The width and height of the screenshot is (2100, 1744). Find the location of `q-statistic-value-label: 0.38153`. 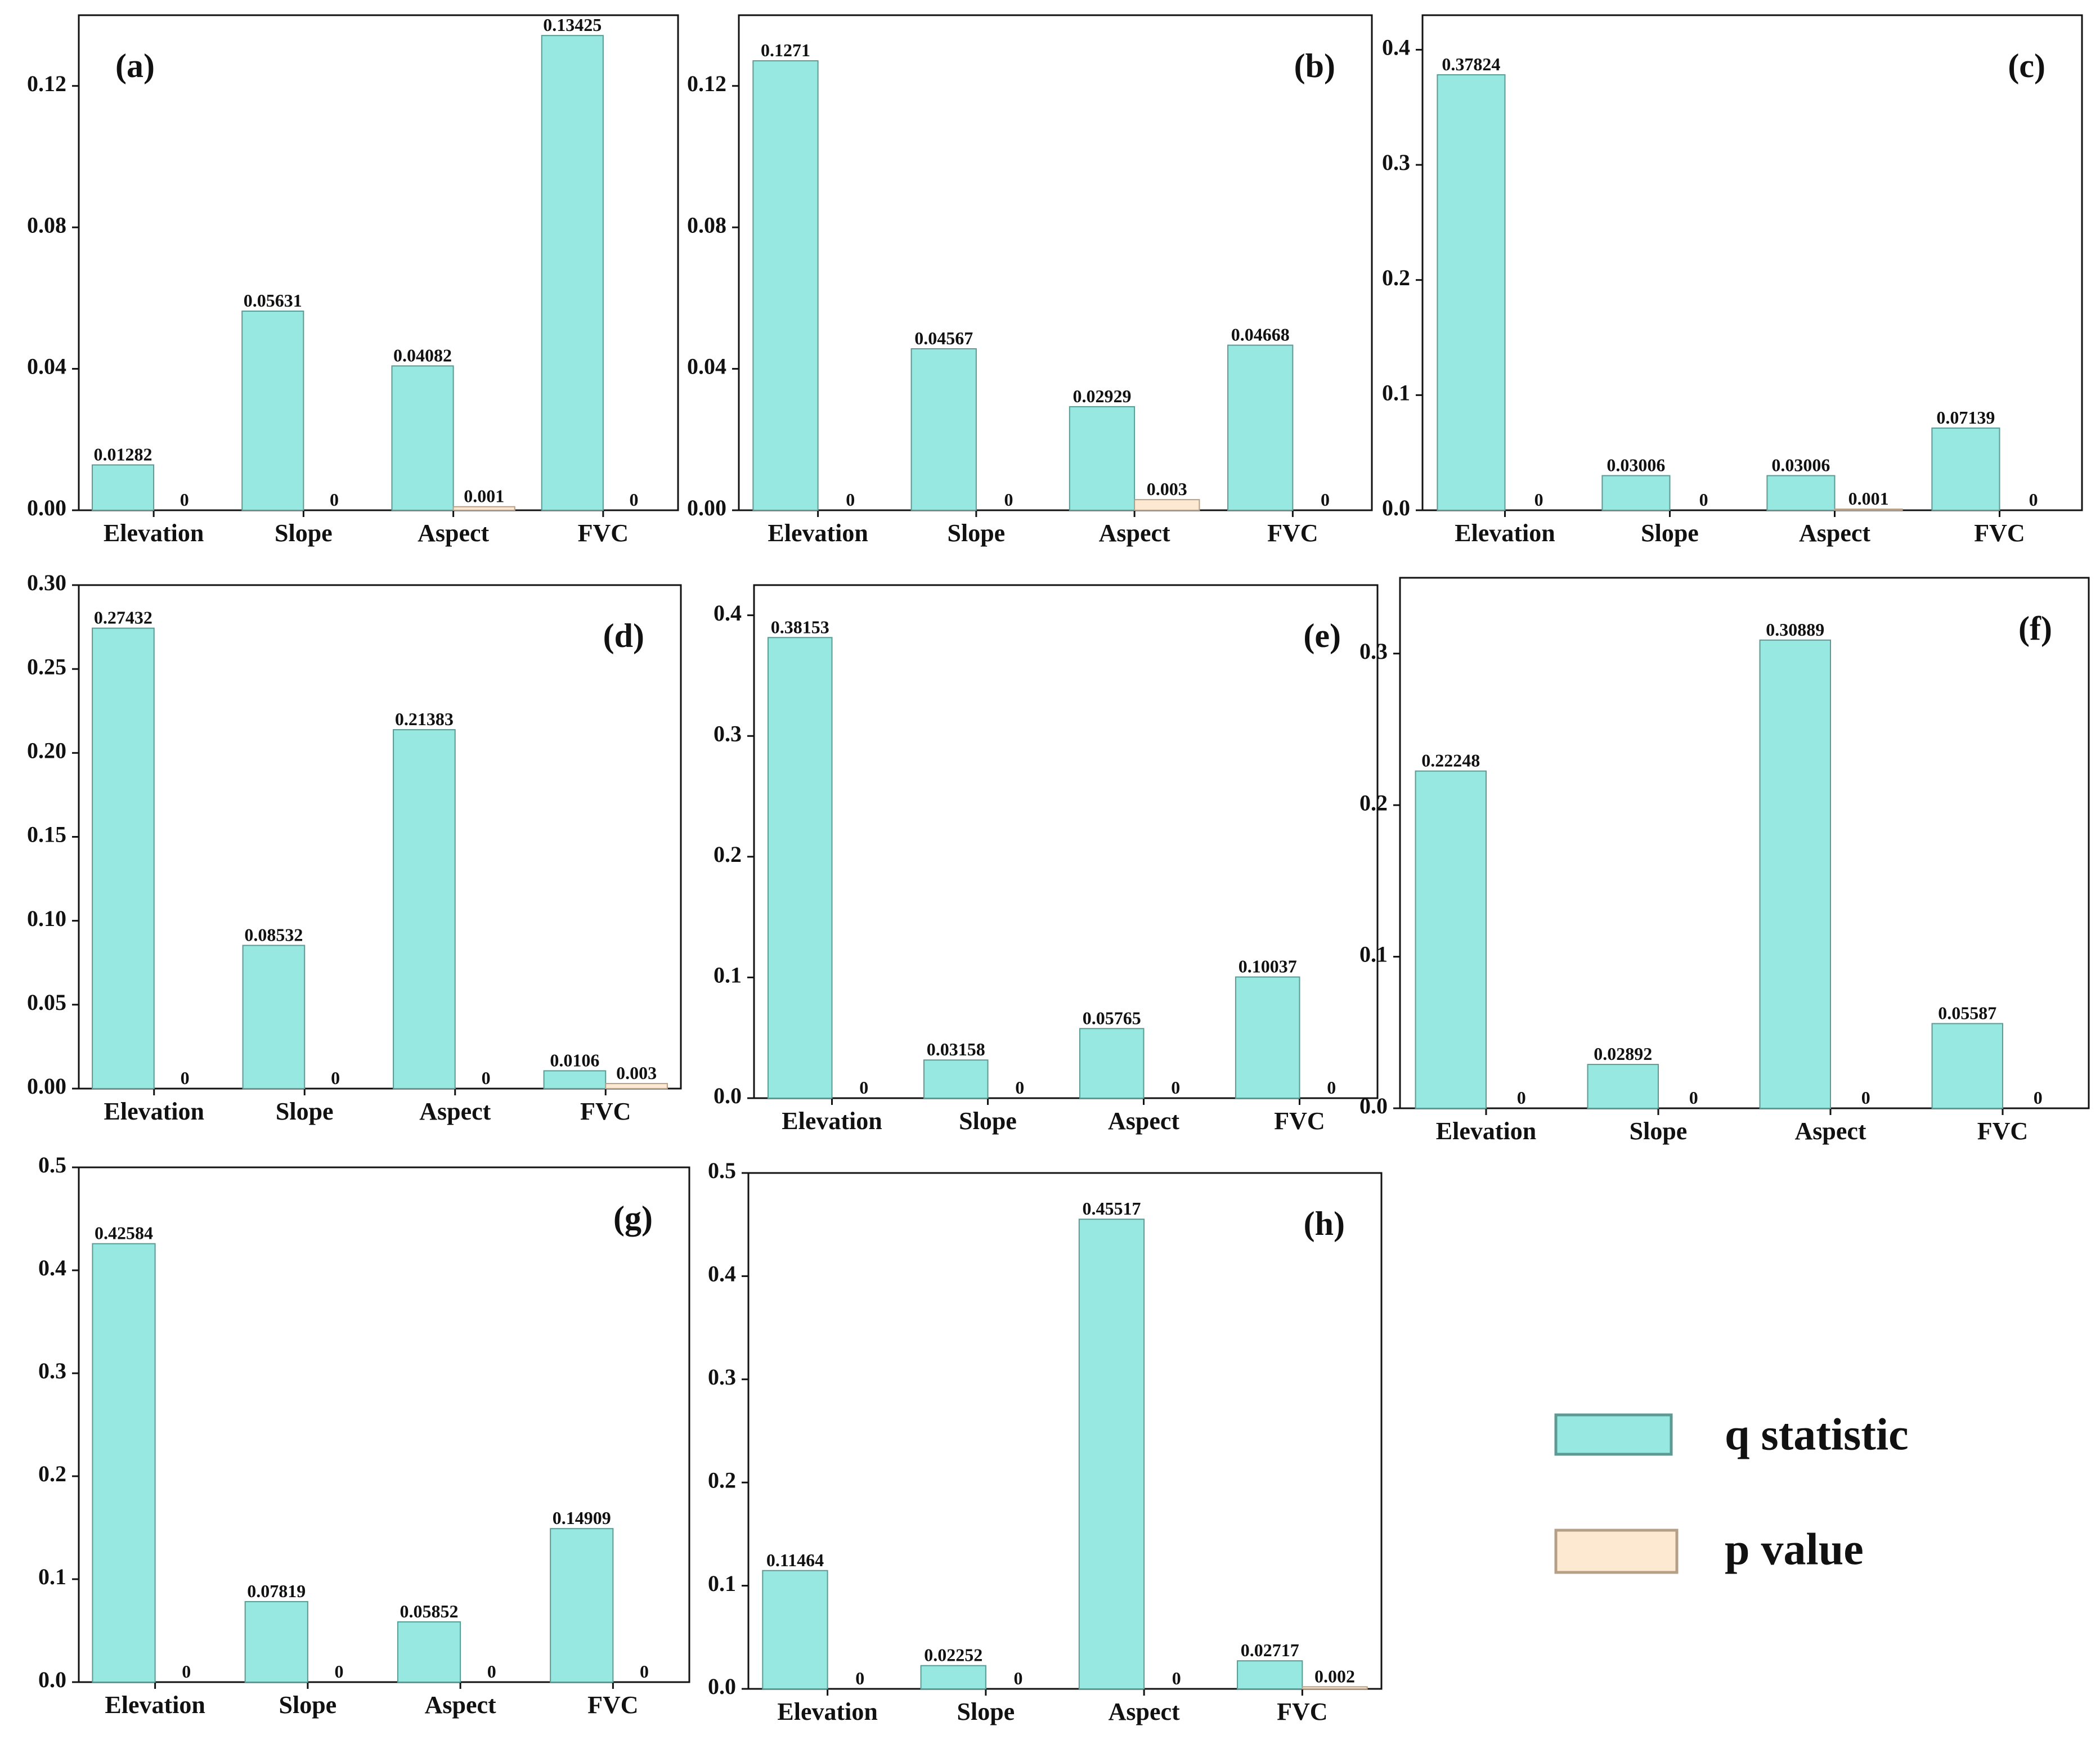

q-statistic-value-label: 0.38153 is located at coordinates (800, 627).